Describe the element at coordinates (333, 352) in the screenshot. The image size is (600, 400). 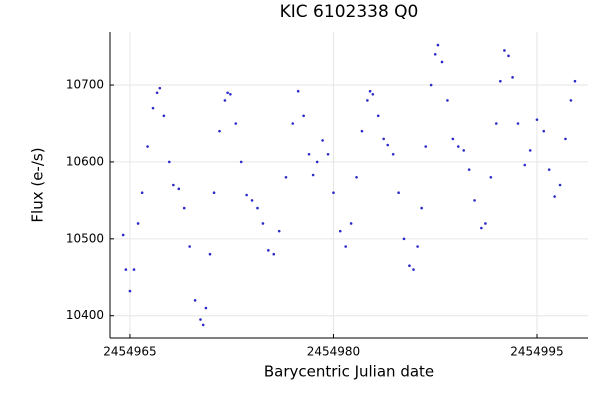
I see `x-tick-label: 2454980` at that location.